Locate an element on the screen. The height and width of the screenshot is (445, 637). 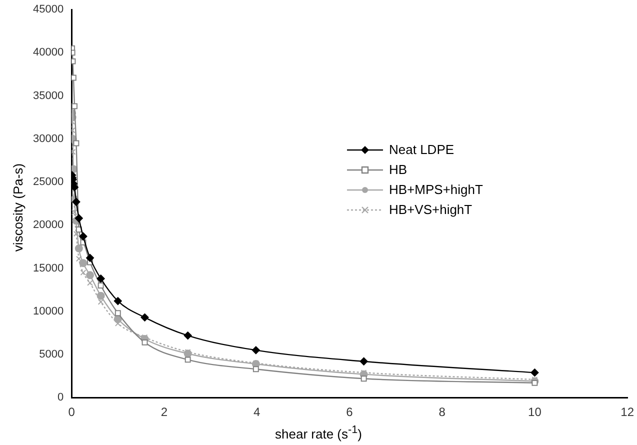
x-axis-title: shear rate (s$^{-1}$) is located at coordinates (318, 433).